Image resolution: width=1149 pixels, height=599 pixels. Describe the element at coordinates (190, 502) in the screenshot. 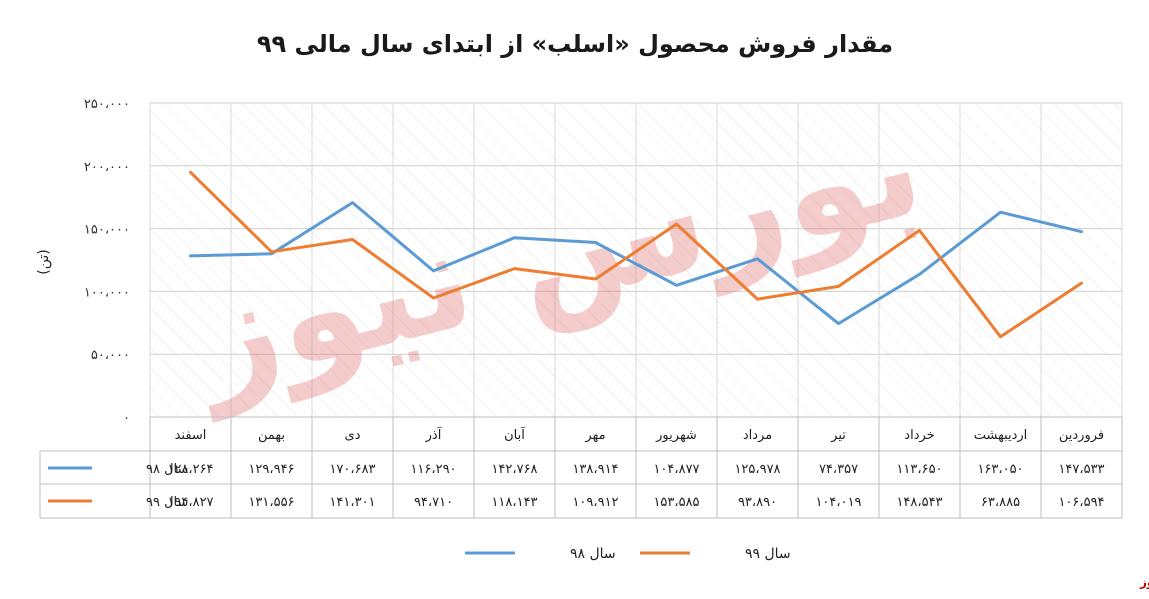

I see `table-value-cell: ۱۹۴،۸۲۷` at that location.